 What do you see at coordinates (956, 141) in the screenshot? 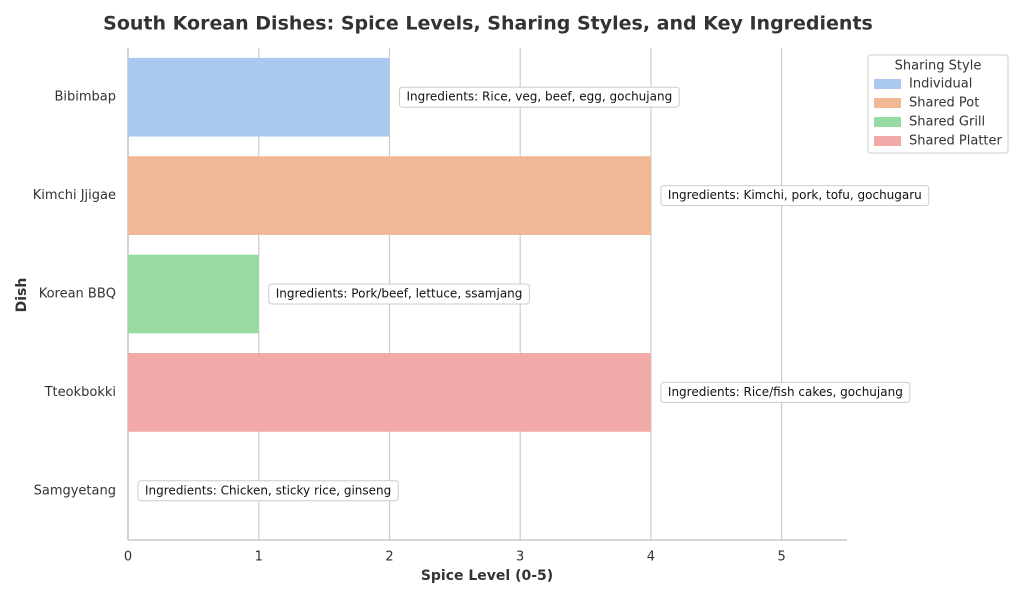
I see `legend-label: Shared Platter` at bounding box center [956, 141].